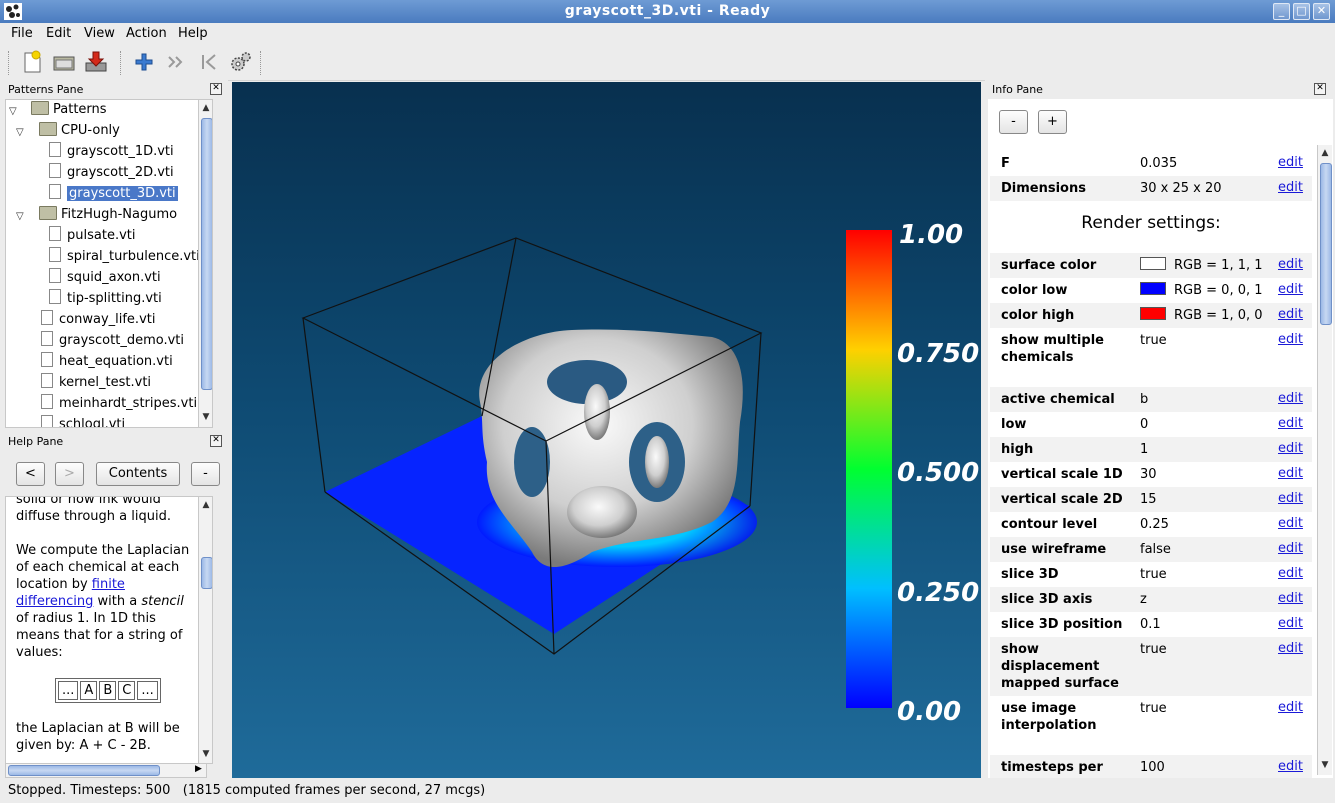 Image resolution: width=1335 pixels, height=803 pixels. Describe the element at coordinates (30, 474) in the screenshot. I see `help-back-button: <` at that location.